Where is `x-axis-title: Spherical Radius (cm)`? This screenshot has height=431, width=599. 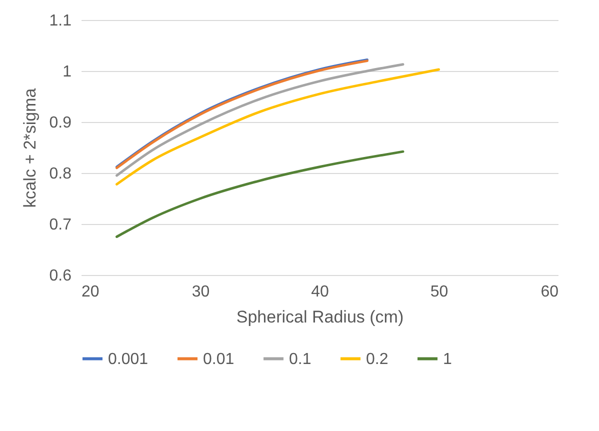
x-axis-title: Spherical Radius (cm) is located at coordinates (320, 317).